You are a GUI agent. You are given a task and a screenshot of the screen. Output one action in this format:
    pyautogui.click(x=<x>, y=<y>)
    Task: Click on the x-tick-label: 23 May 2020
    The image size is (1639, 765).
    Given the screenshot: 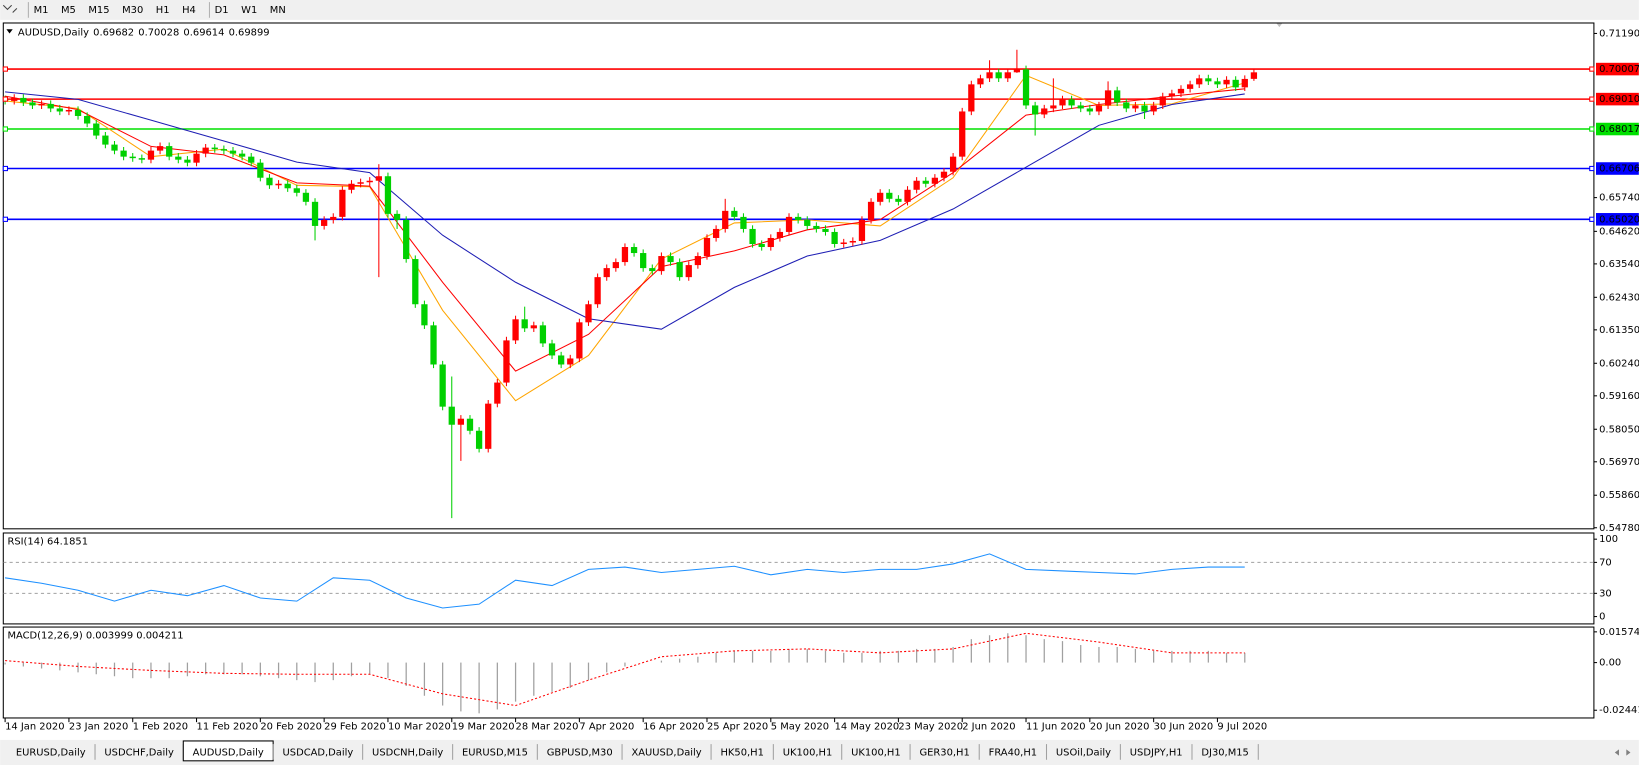 What is the action you would take?
    pyautogui.click(x=930, y=726)
    